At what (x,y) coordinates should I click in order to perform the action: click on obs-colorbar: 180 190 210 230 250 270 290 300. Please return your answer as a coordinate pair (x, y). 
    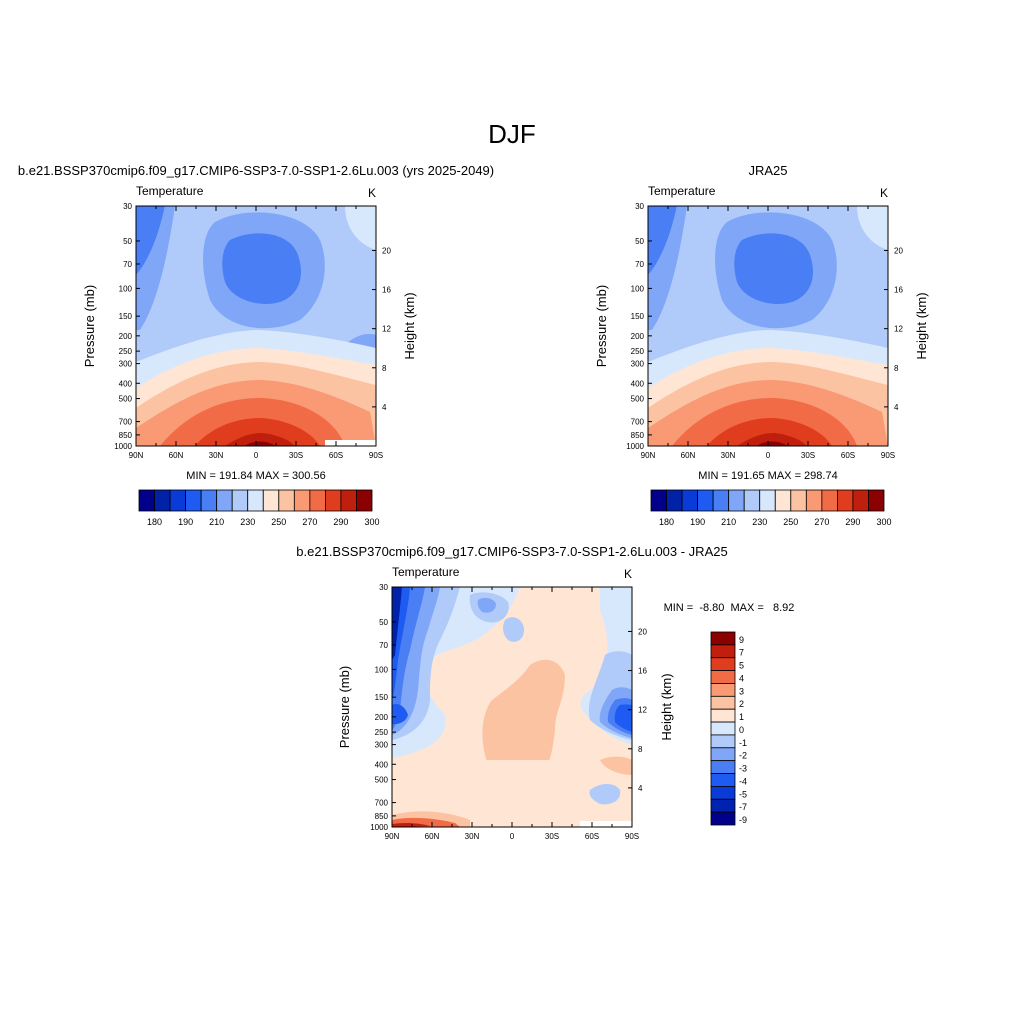
    Looking at the image, I should click on (771, 508).